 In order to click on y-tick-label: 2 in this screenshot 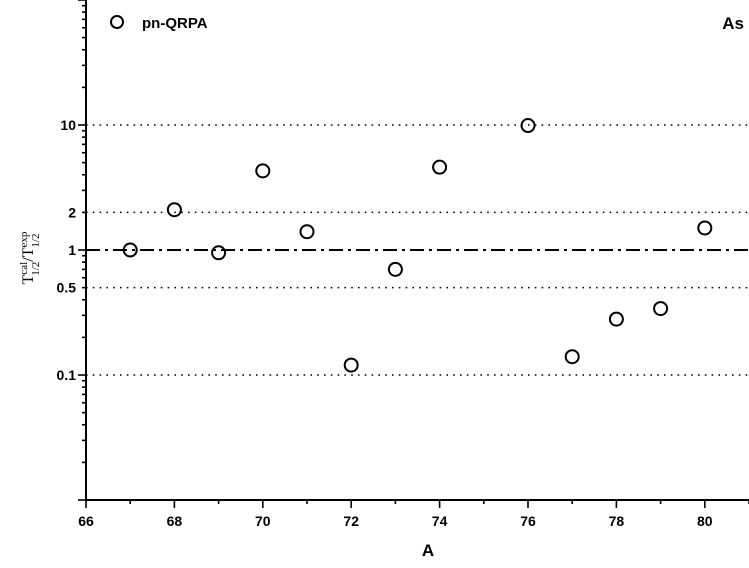, I will do `click(72, 212)`.